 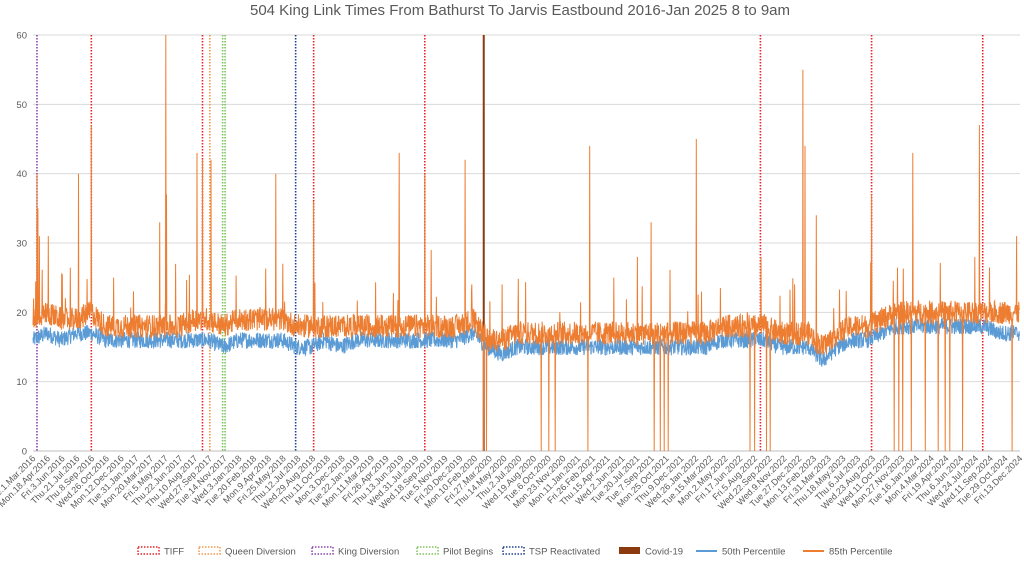 I want to click on legend-swatch-pilot-begins, so click(x=427, y=550).